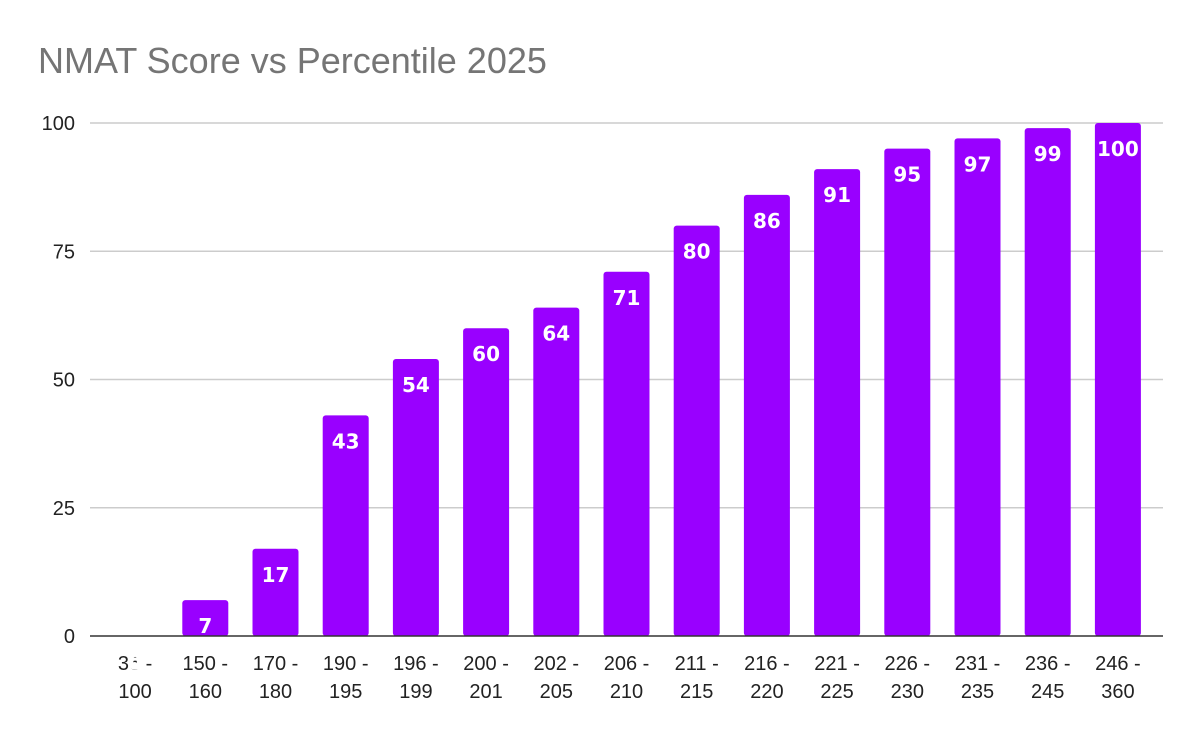 The height and width of the screenshot is (742, 1200). Describe the element at coordinates (837, 195) in the screenshot. I see `bar-value-label: 91` at that location.